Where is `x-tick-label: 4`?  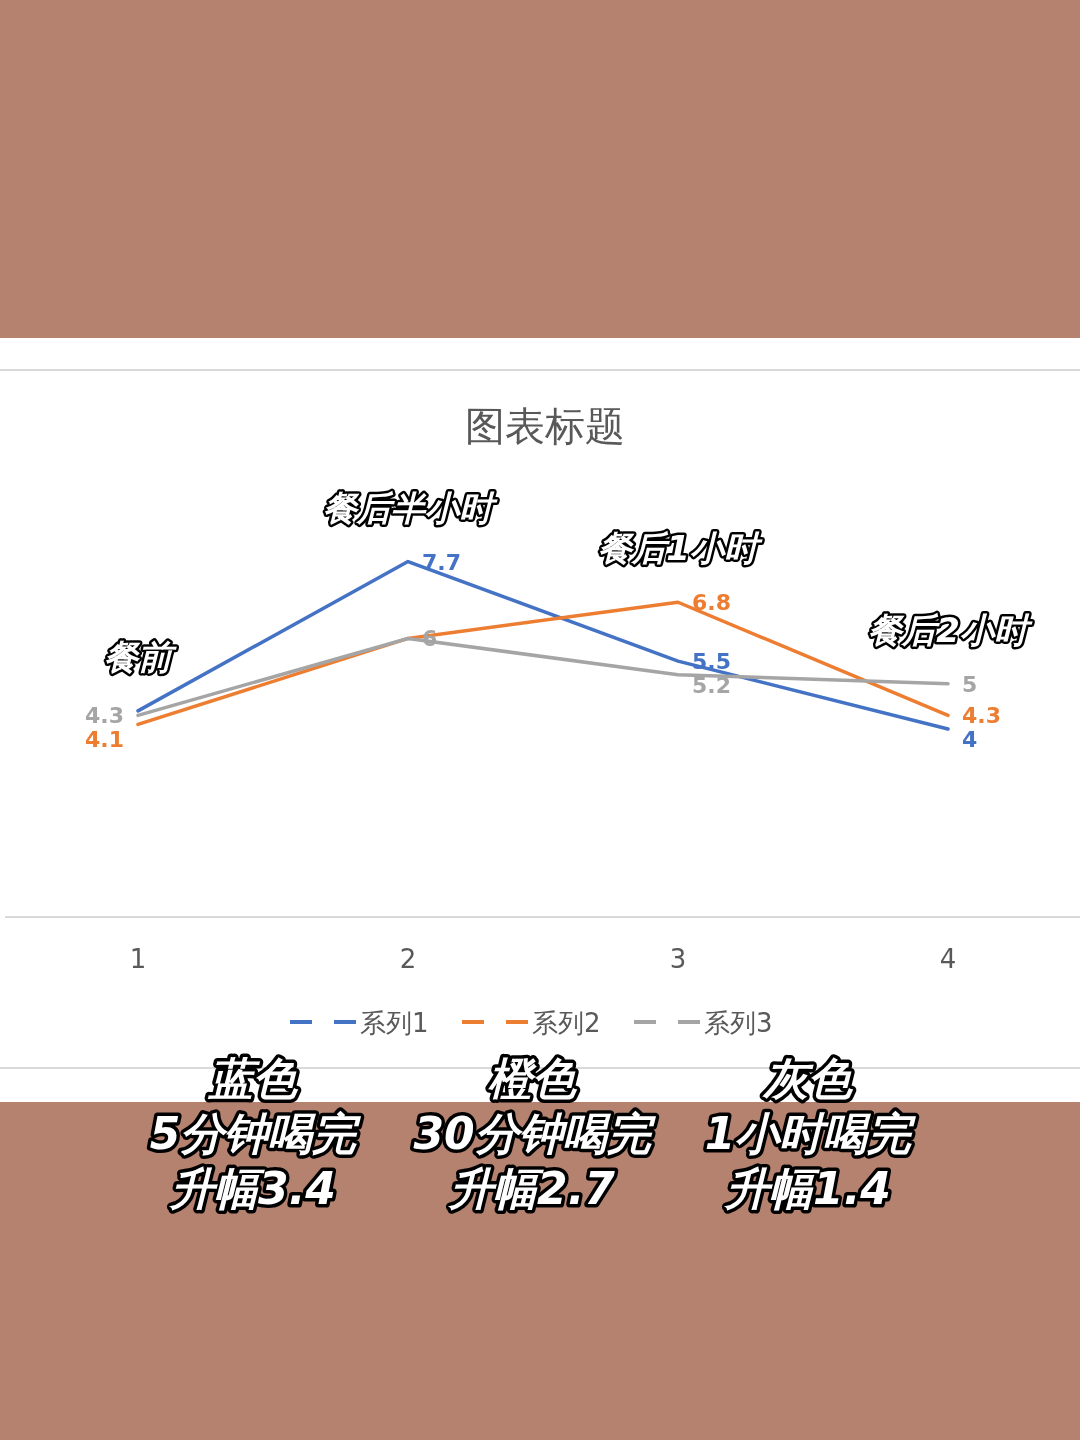 x-tick-label: 4 is located at coordinates (948, 959).